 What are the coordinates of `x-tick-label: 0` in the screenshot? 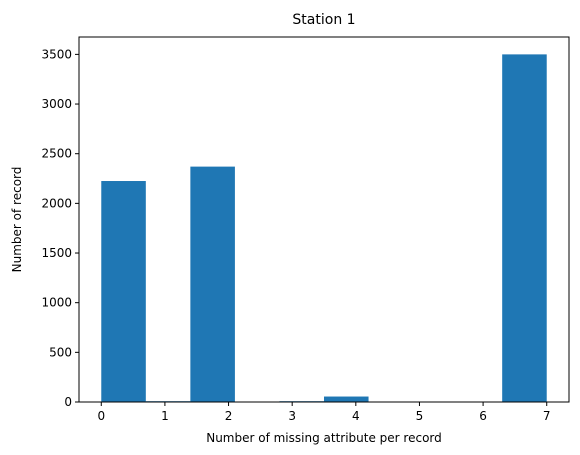 It's located at (101, 416).